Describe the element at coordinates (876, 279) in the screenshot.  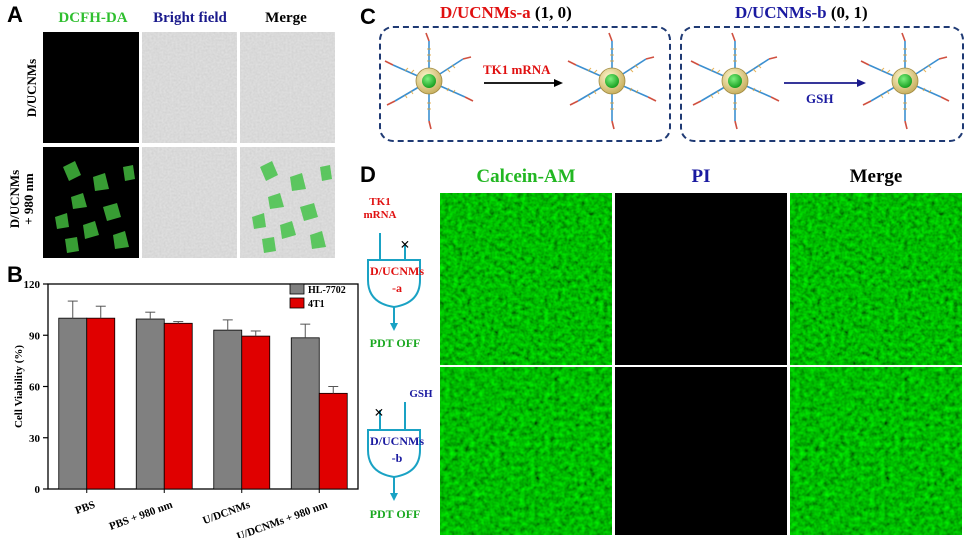
I see `image-merge-a` at that location.